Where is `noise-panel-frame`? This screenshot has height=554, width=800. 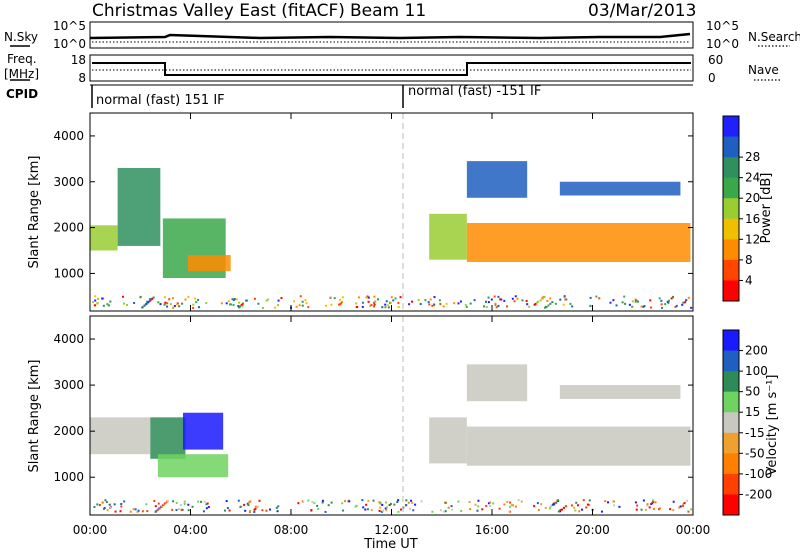 noise-panel-frame is located at coordinates (391, 35).